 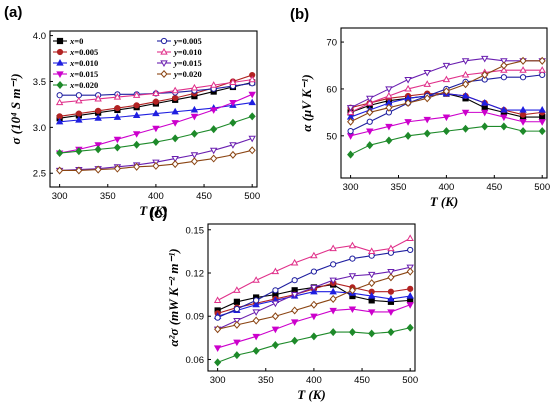 What do you see at coordinates (187, 74) in the screenshot?
I see `legend-label: y=0.020` at bounding box center [187, 74].